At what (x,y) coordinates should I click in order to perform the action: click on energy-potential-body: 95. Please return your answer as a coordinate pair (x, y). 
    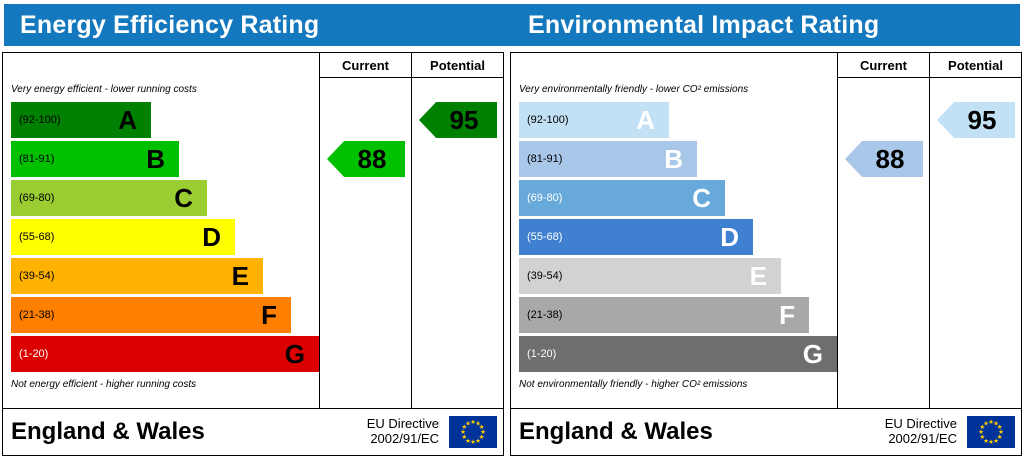
    Looking at the image, I should click on (457, 243).